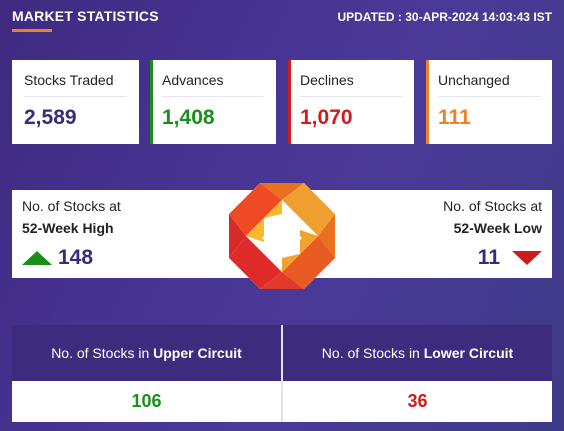 The image size is (564, 431). Describe the element at coordinates (50, 117) in the screenshot. I see `stocks-traded-value: 2,589` at that location.